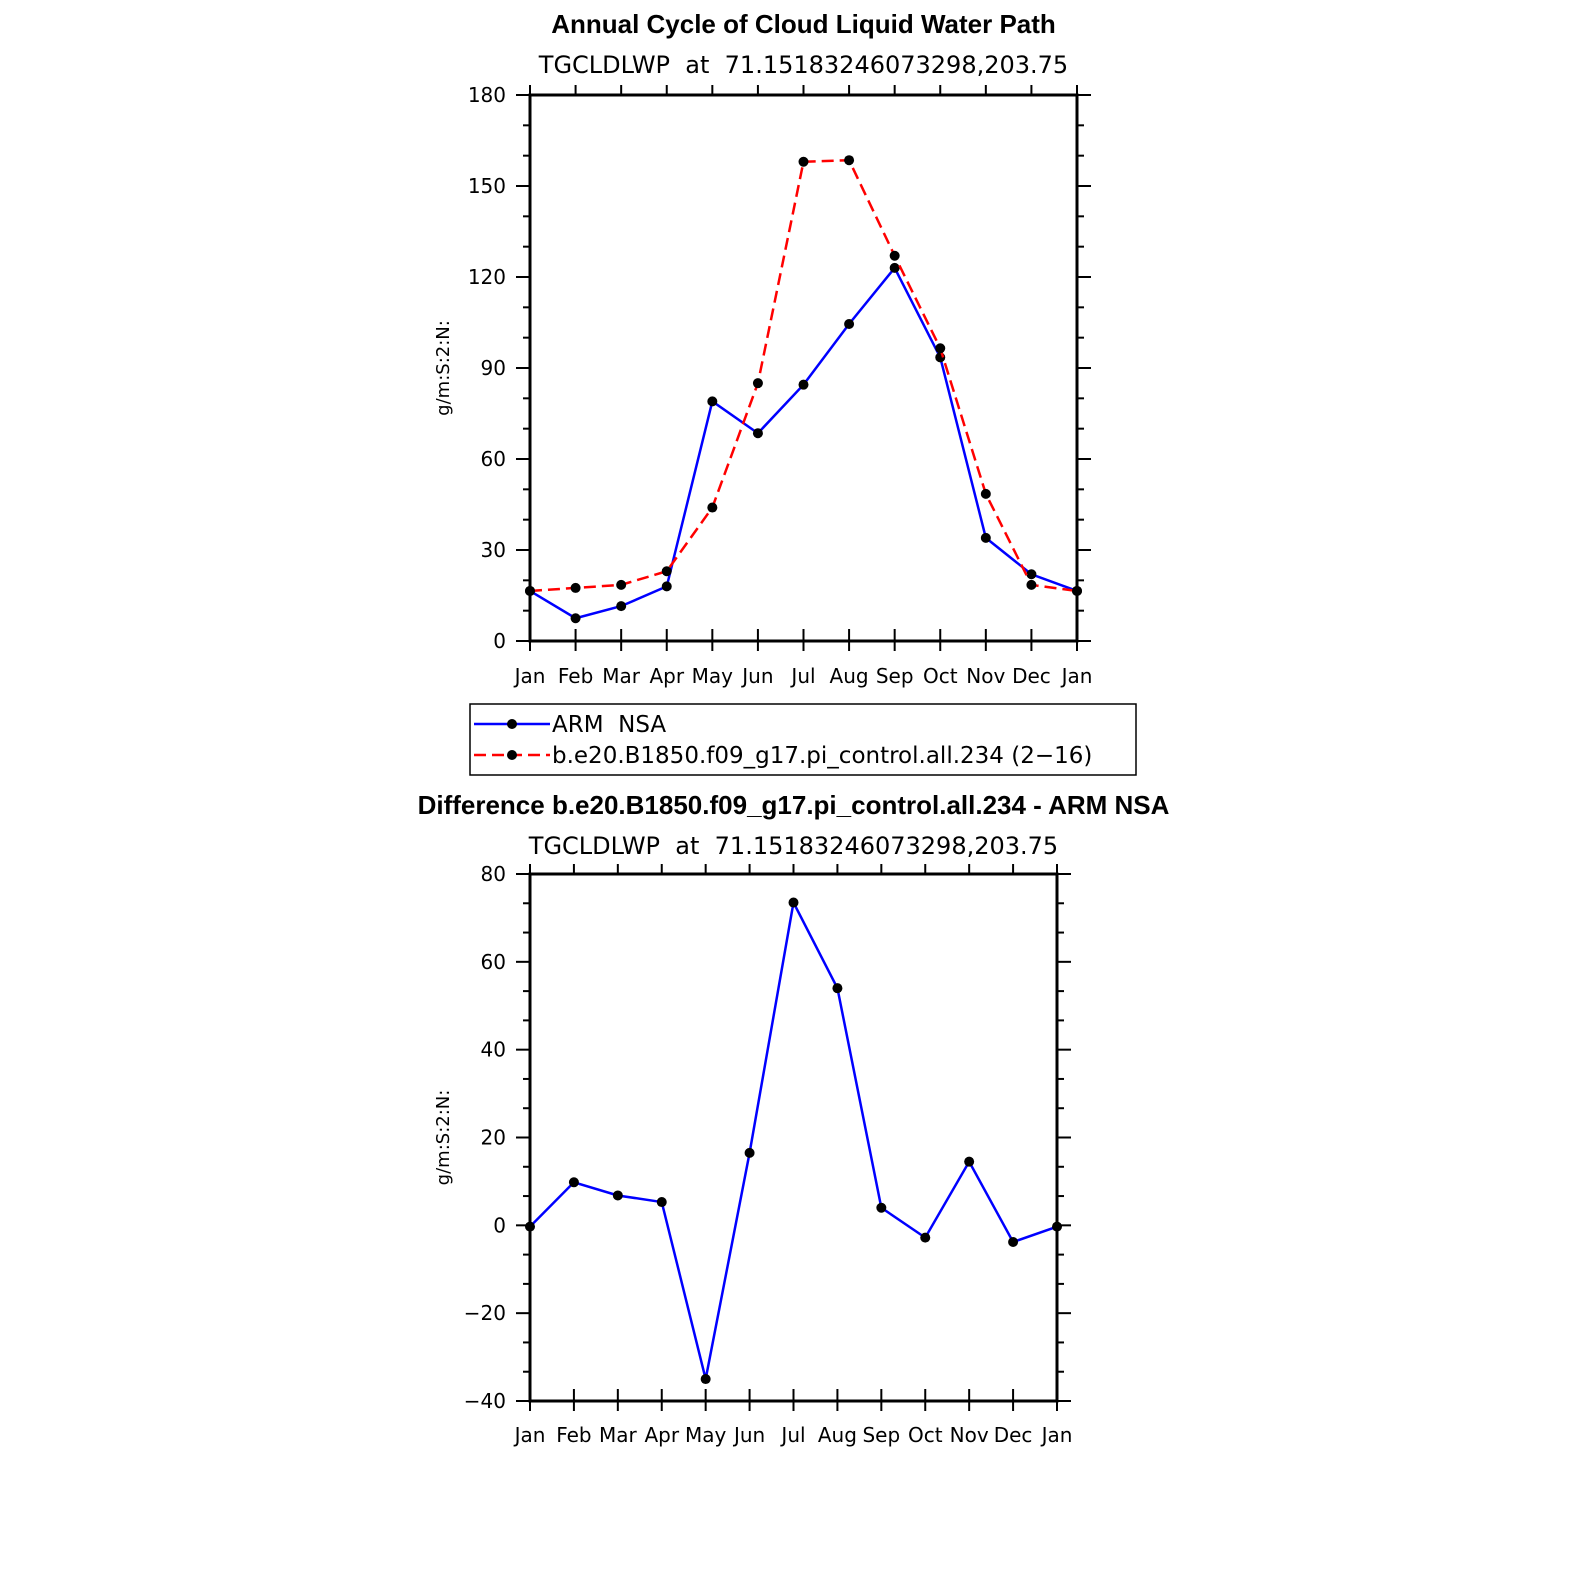 The height and width of the screenshot is (1574, 1574). Describe the element at coordinates (493, 1050) in the screenshot. I see `y-tick-label: 40` at that location.